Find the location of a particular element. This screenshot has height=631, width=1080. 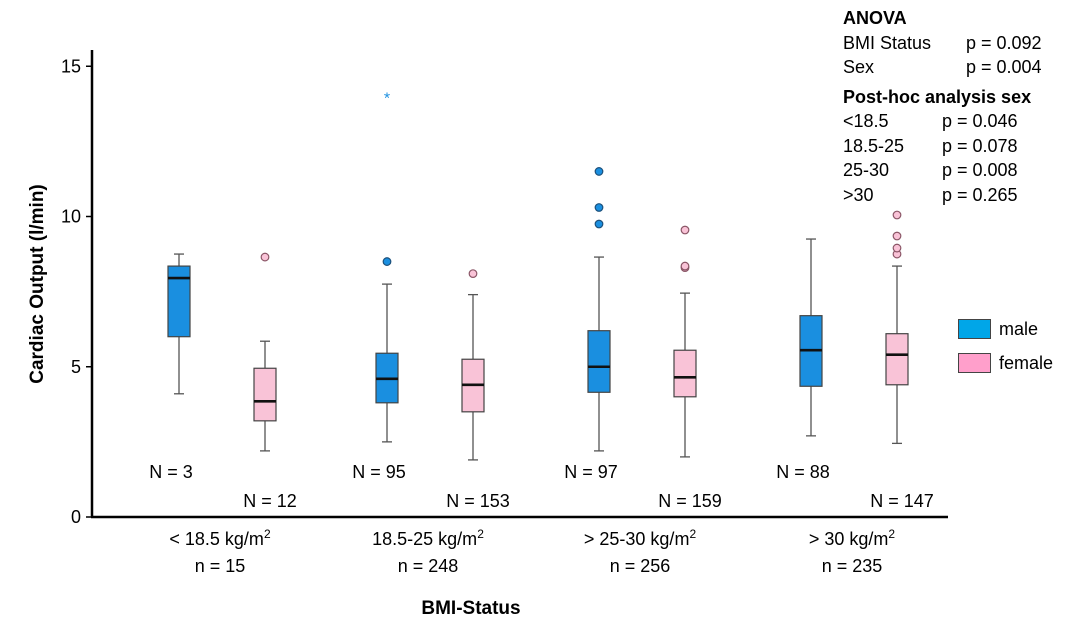

posthoc-row: <18.5 p = 0.046 is located at coordinates (942, 121).